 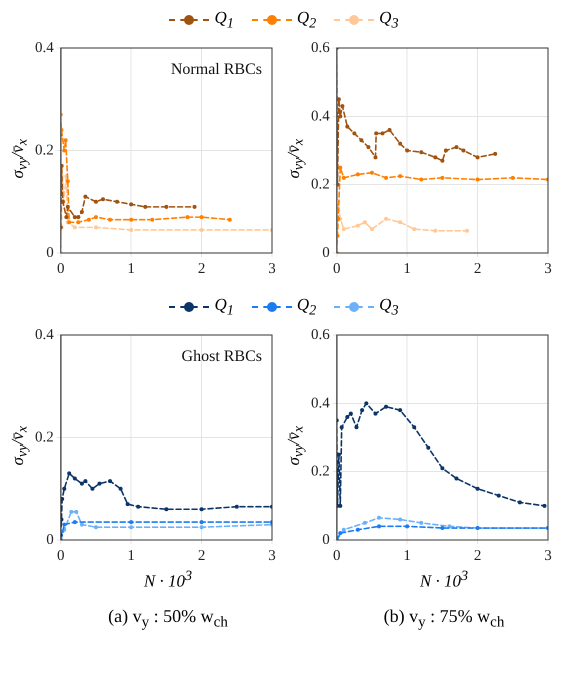 I want to click on text: (a) v$_{y}$ : 50% w$_{ch}$, so click(x=168, y=619).